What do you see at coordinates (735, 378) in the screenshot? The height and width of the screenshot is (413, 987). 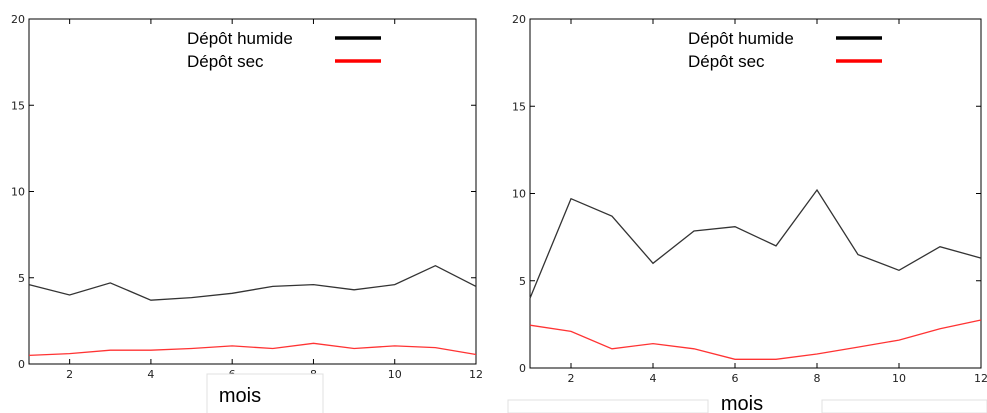 I see `x-tick-label: 6` at bounding box center [735, 378].